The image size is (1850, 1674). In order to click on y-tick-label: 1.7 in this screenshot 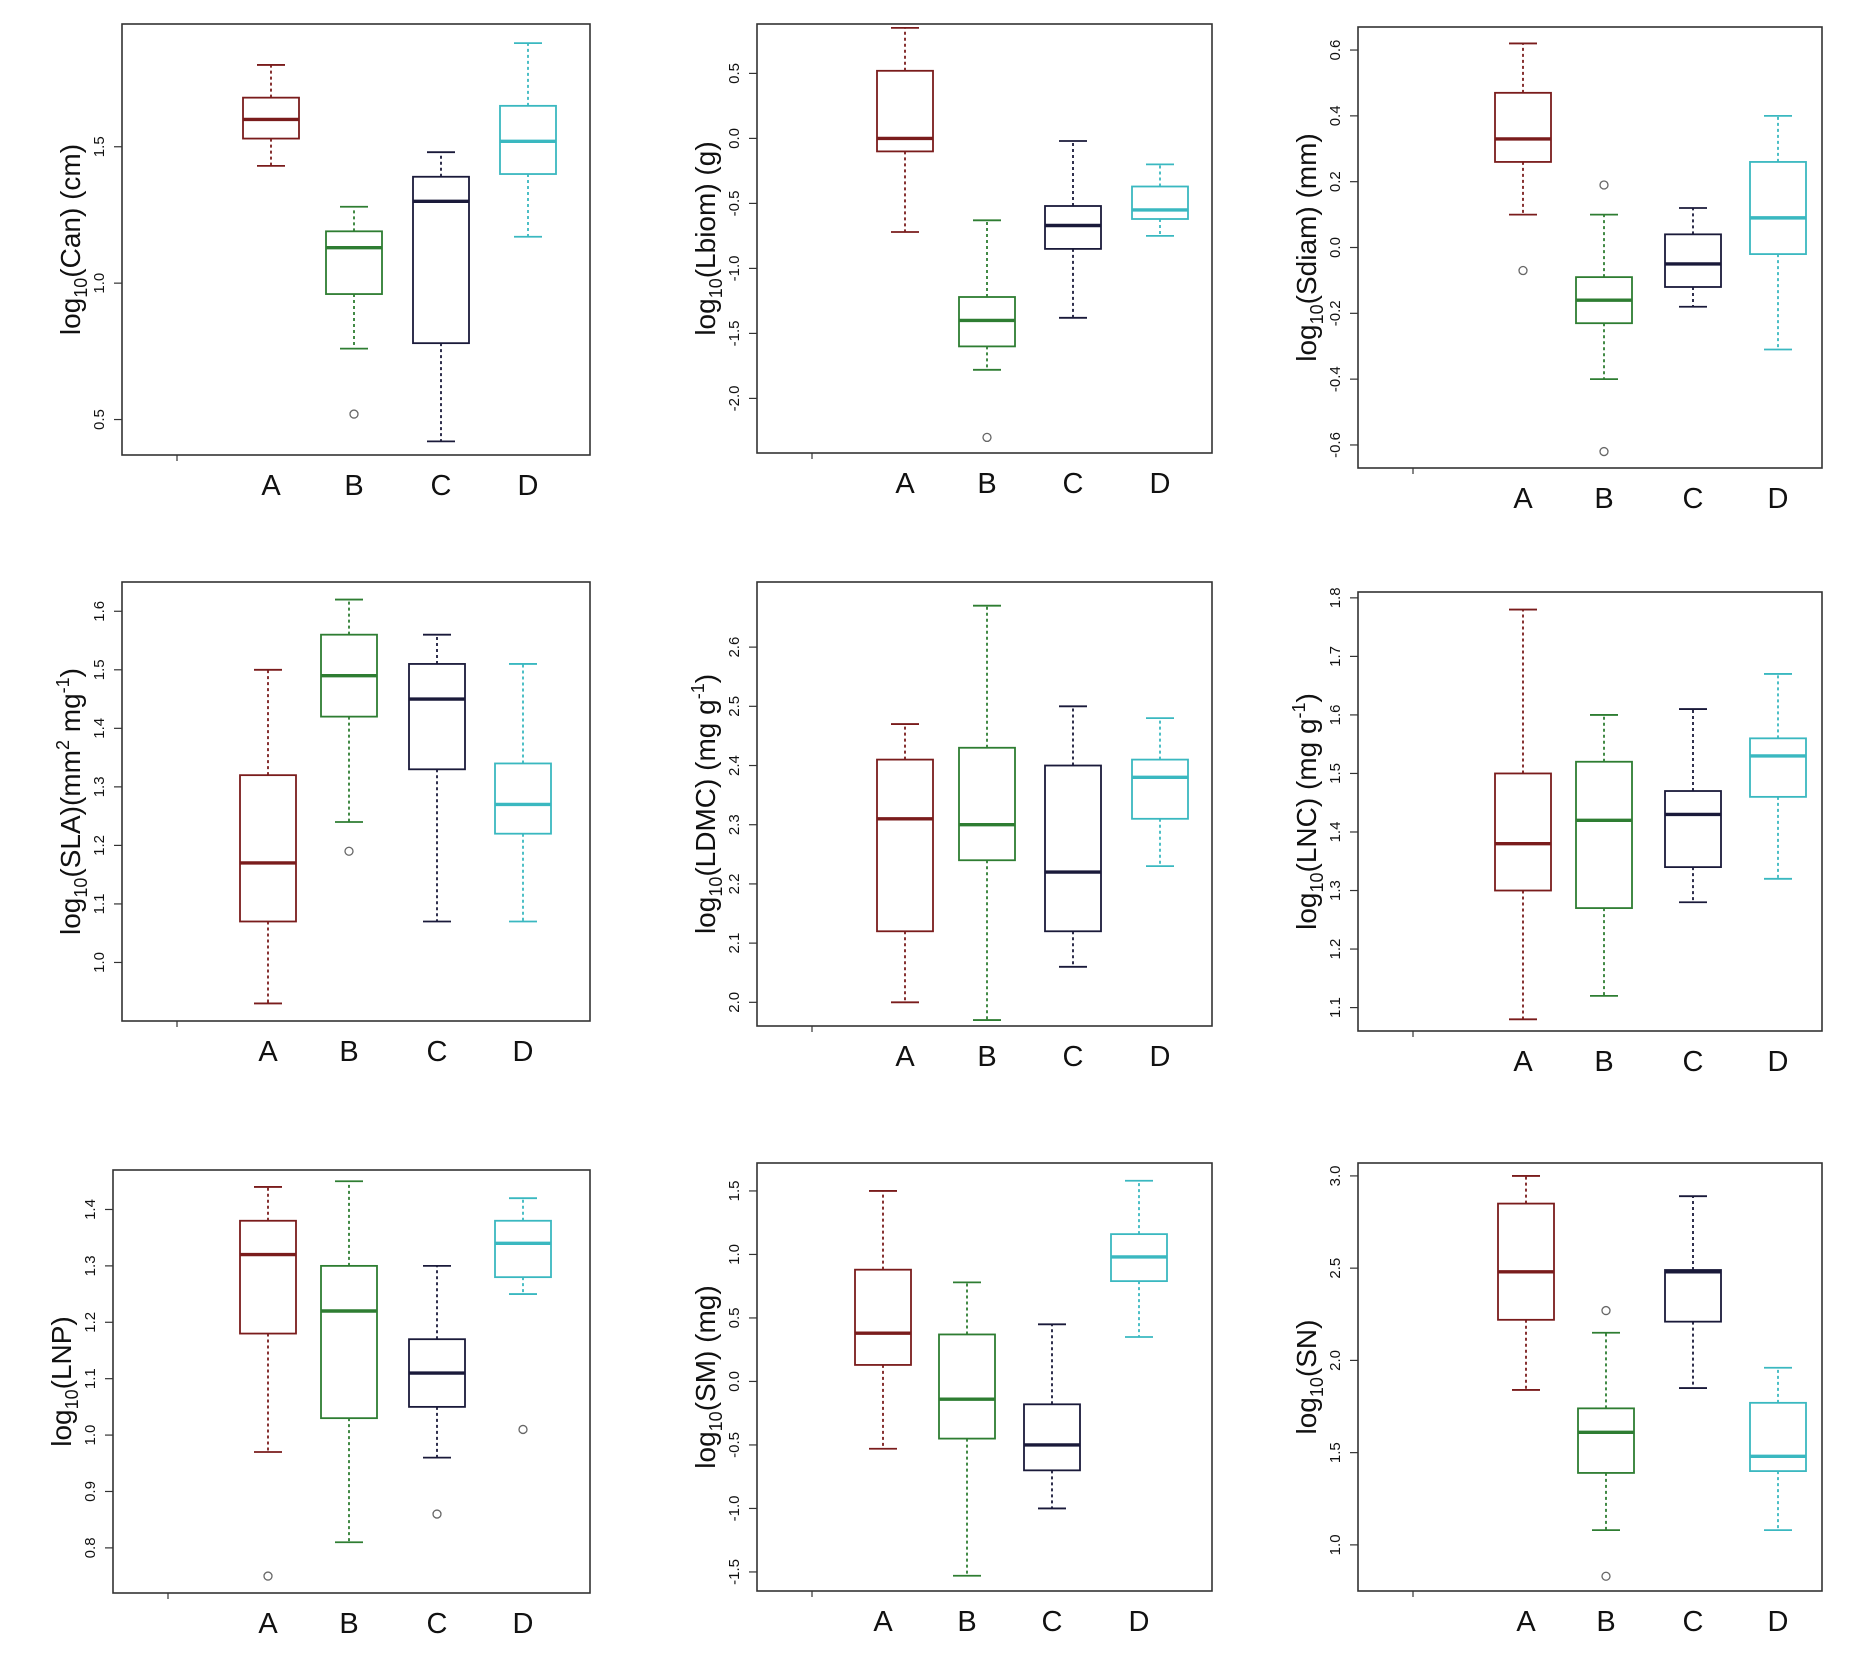, I will do `click(1335, 656)`.